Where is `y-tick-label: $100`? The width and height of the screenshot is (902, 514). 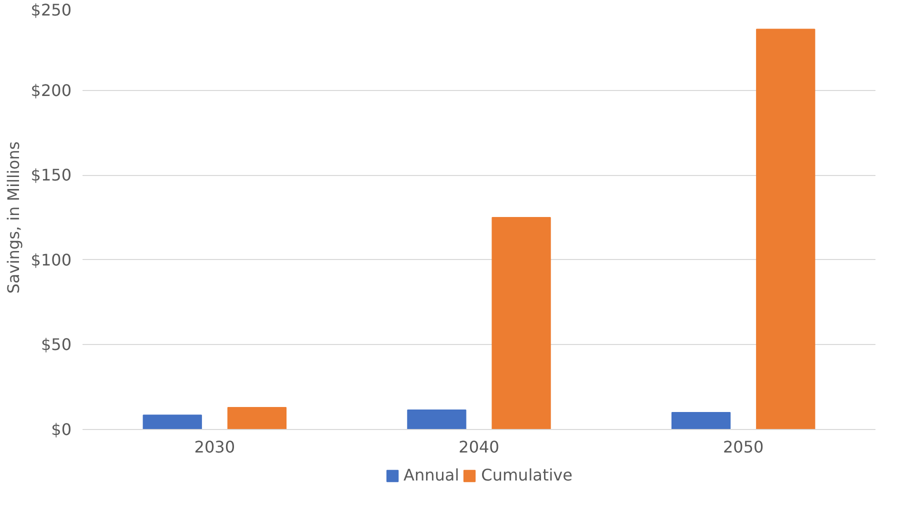 y-tick-label: $100 is located at coordinates (51, 260).